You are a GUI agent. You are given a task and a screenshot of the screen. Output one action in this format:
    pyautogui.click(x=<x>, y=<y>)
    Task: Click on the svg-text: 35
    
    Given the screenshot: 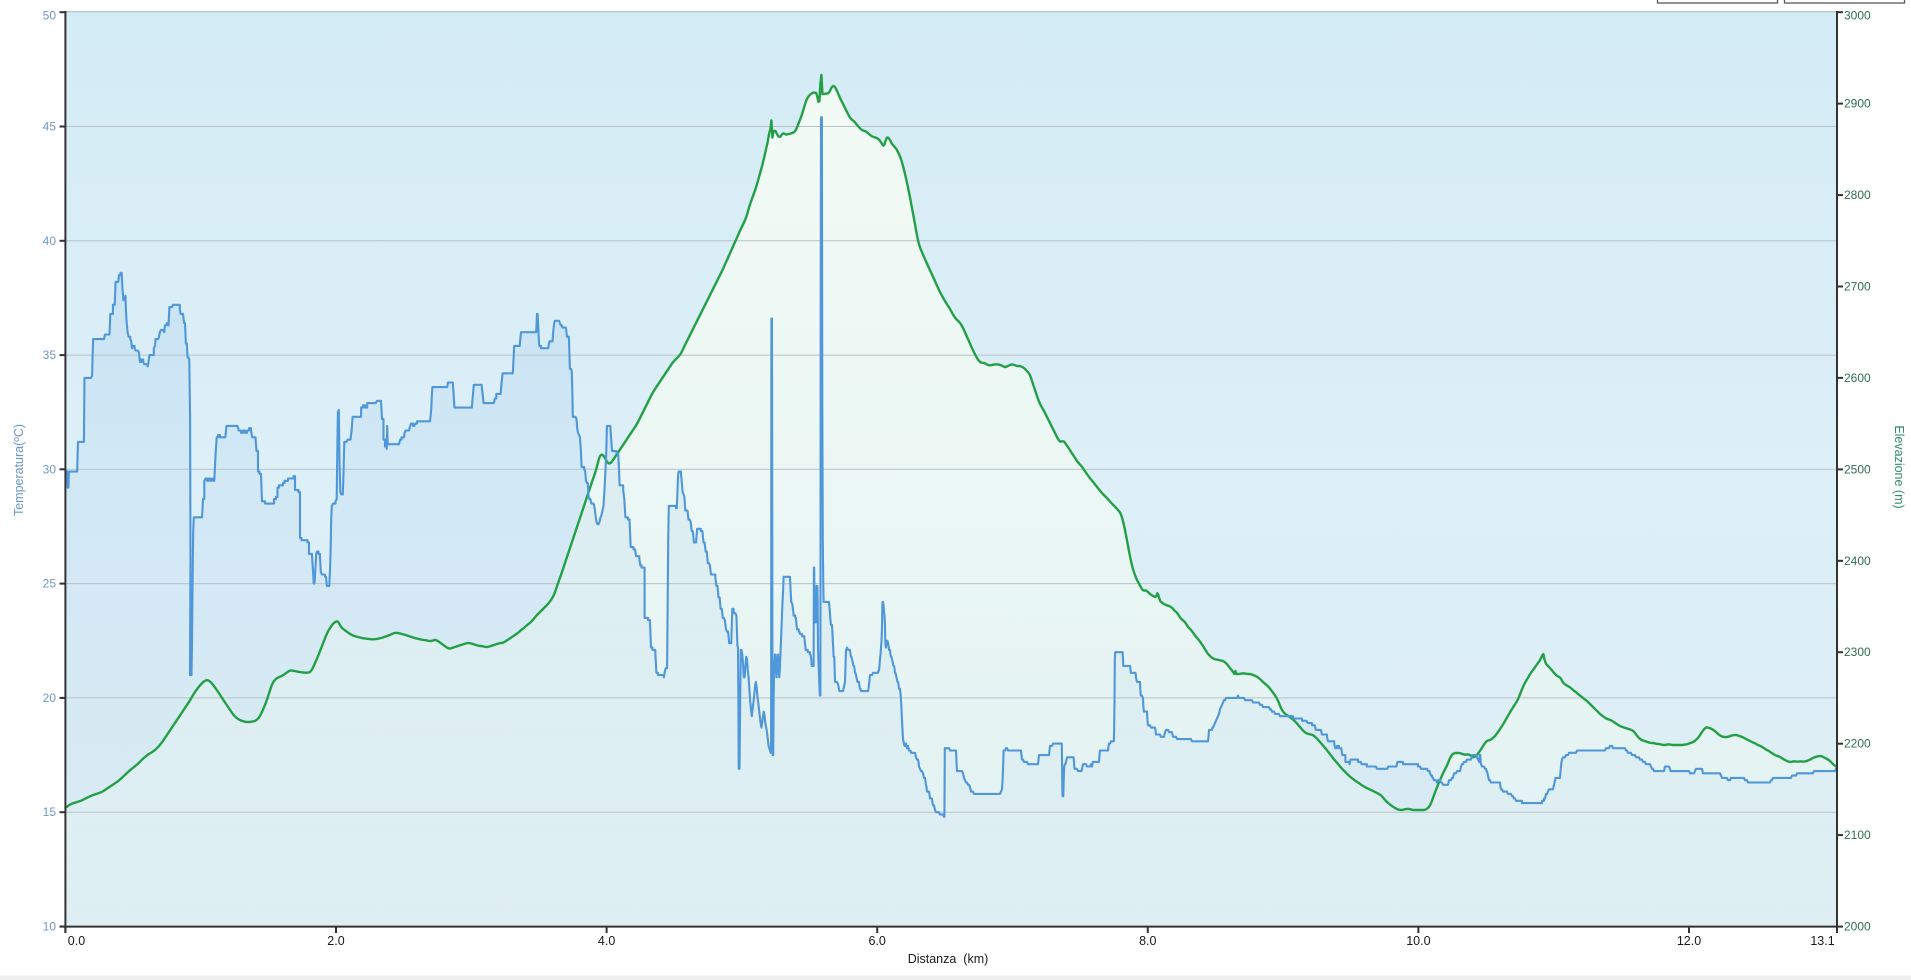 What is the action you would take?
    pyautogui.click(x=50, y=355)
    